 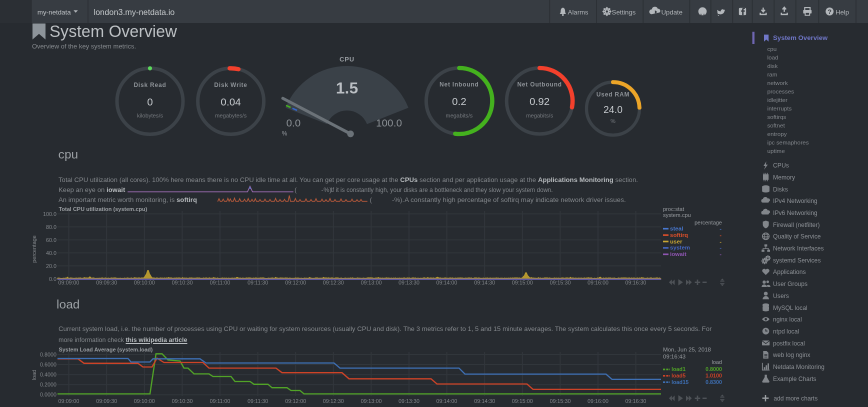 What do you see at coordinates (48, 396) in the screenshot?
I see `svg-text: 0.0000` at bounding box center [48, 396].